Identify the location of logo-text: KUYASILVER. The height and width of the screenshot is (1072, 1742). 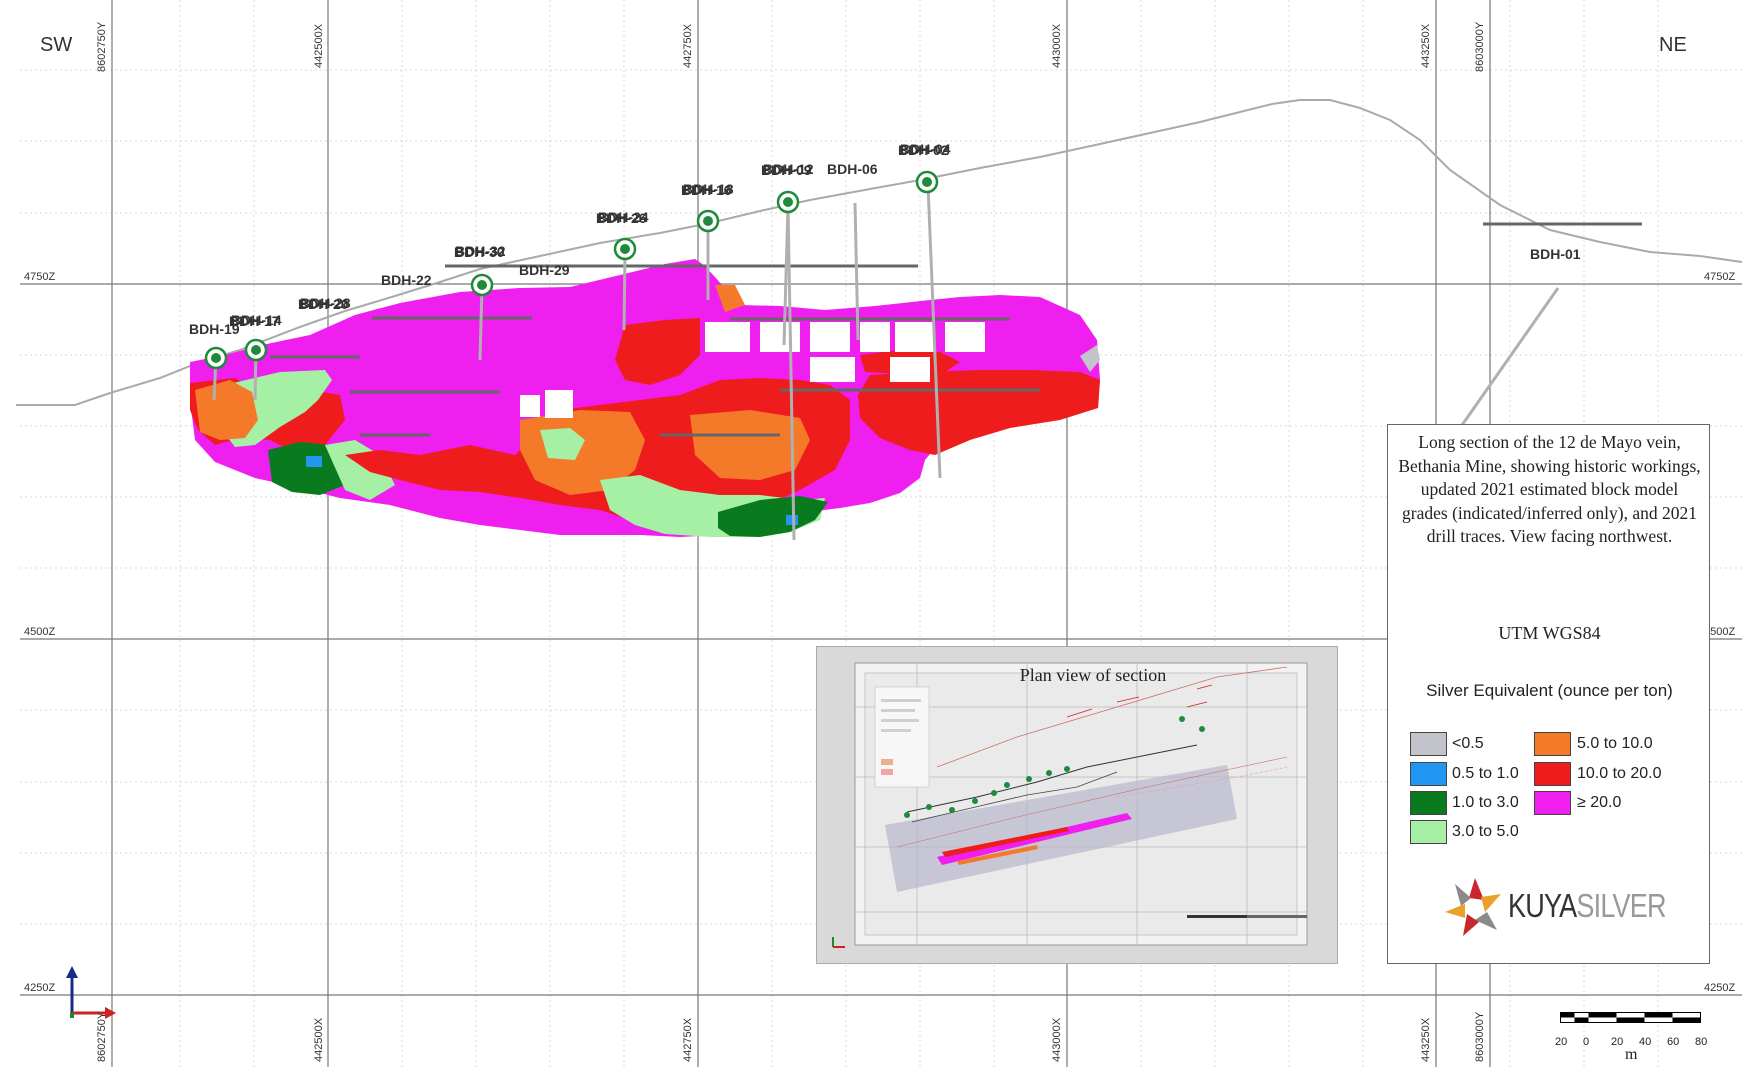
(1587, 906).